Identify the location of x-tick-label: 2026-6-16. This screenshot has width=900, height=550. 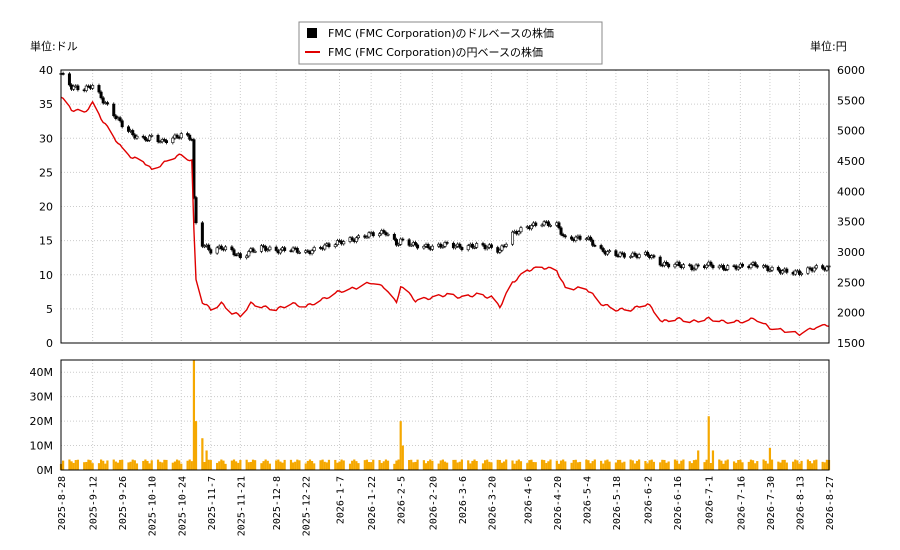
(678, 503).